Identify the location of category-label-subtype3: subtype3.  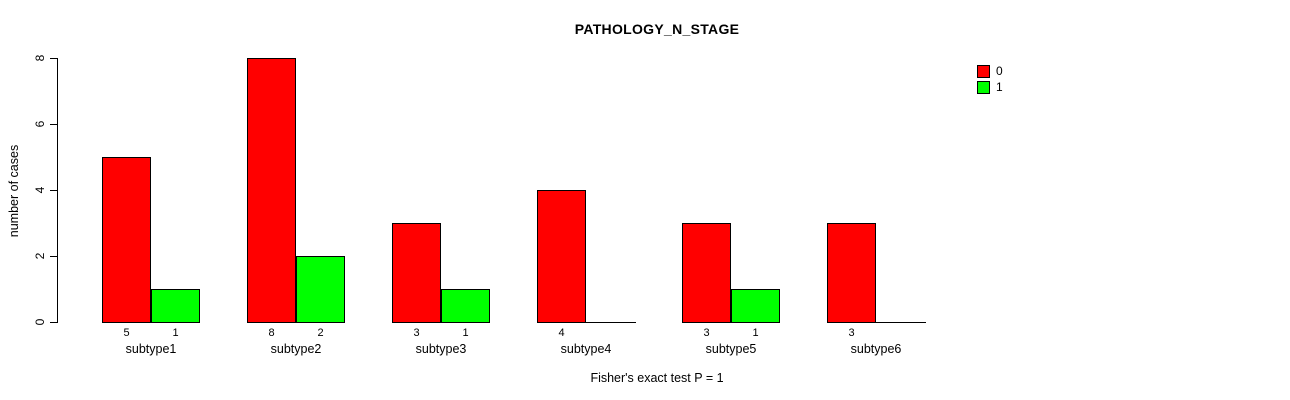
(441, 349).